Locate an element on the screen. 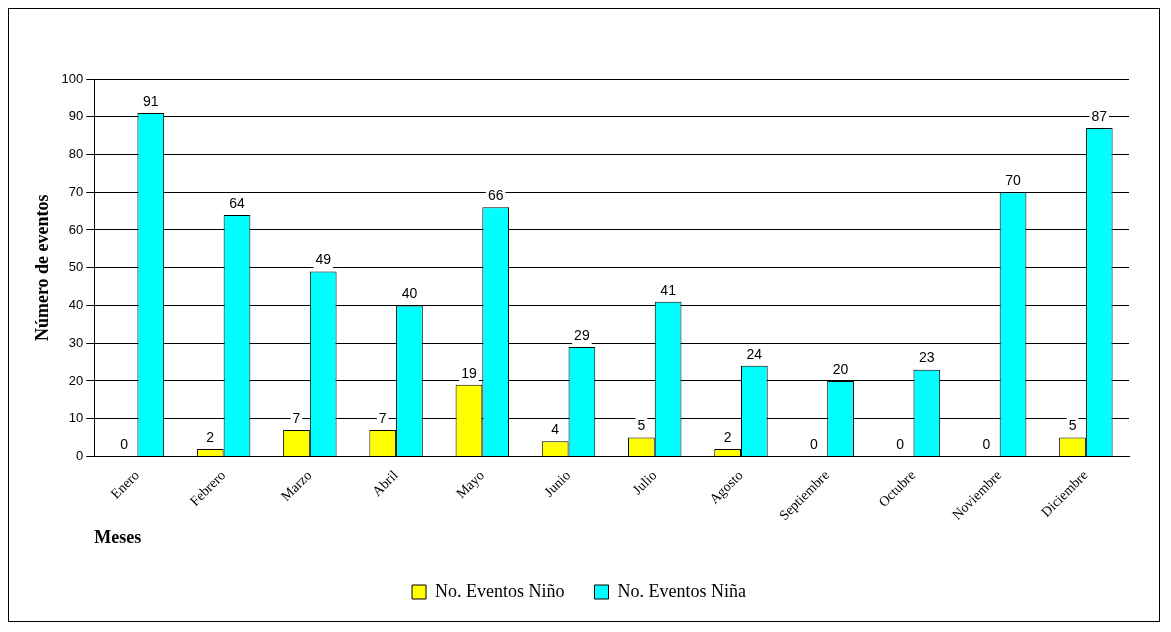 This screenshot has width=1171, height=632. data-label: 87 is located at coordinates (1099, 115).